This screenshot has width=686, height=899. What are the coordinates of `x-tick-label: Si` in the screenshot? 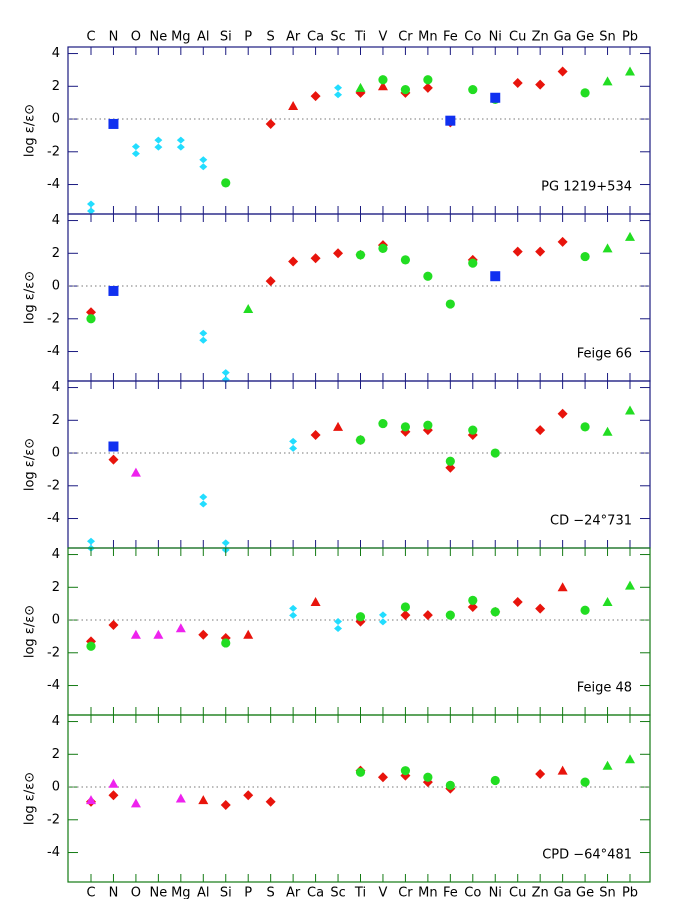 It's located at (226, 892).